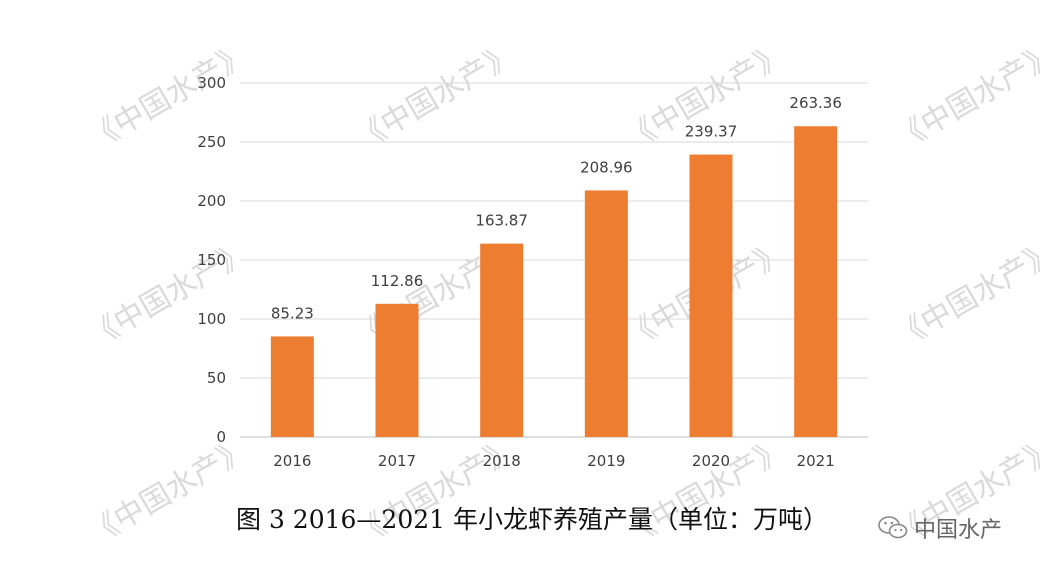 This screenshot has height=572, width=1064. What do you see at coordinates (221, 437) in the screenshot?
I see `y-tick-label: 0` at bounding box center [221, 437].